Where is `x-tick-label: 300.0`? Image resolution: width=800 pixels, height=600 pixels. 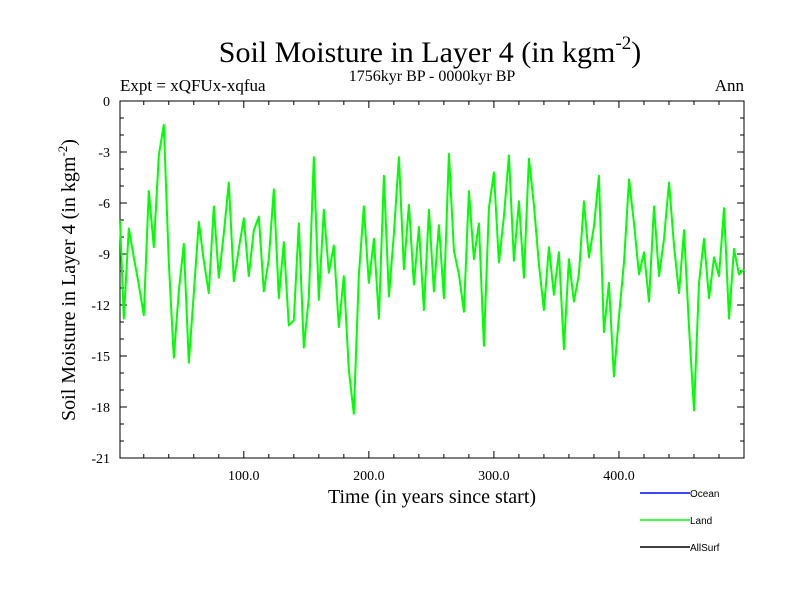
x-tick-label: 300.0 is located at coordinates (494, 476).